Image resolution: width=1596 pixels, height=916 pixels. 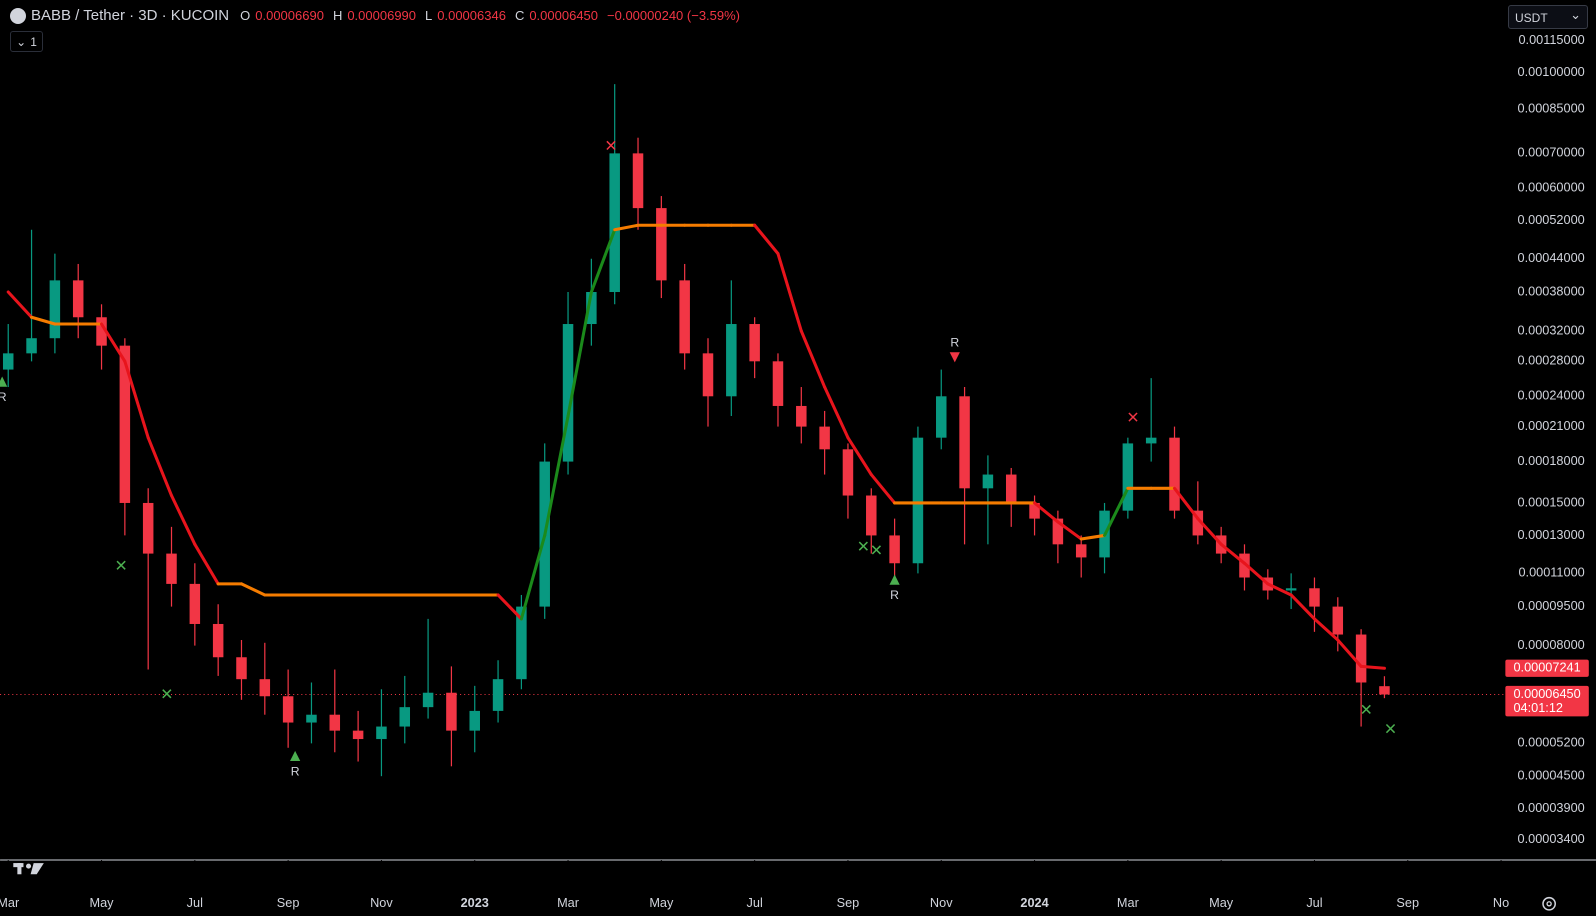 I want to click on y-tick-label: 0.00004500, so click(x=1551, y=775).